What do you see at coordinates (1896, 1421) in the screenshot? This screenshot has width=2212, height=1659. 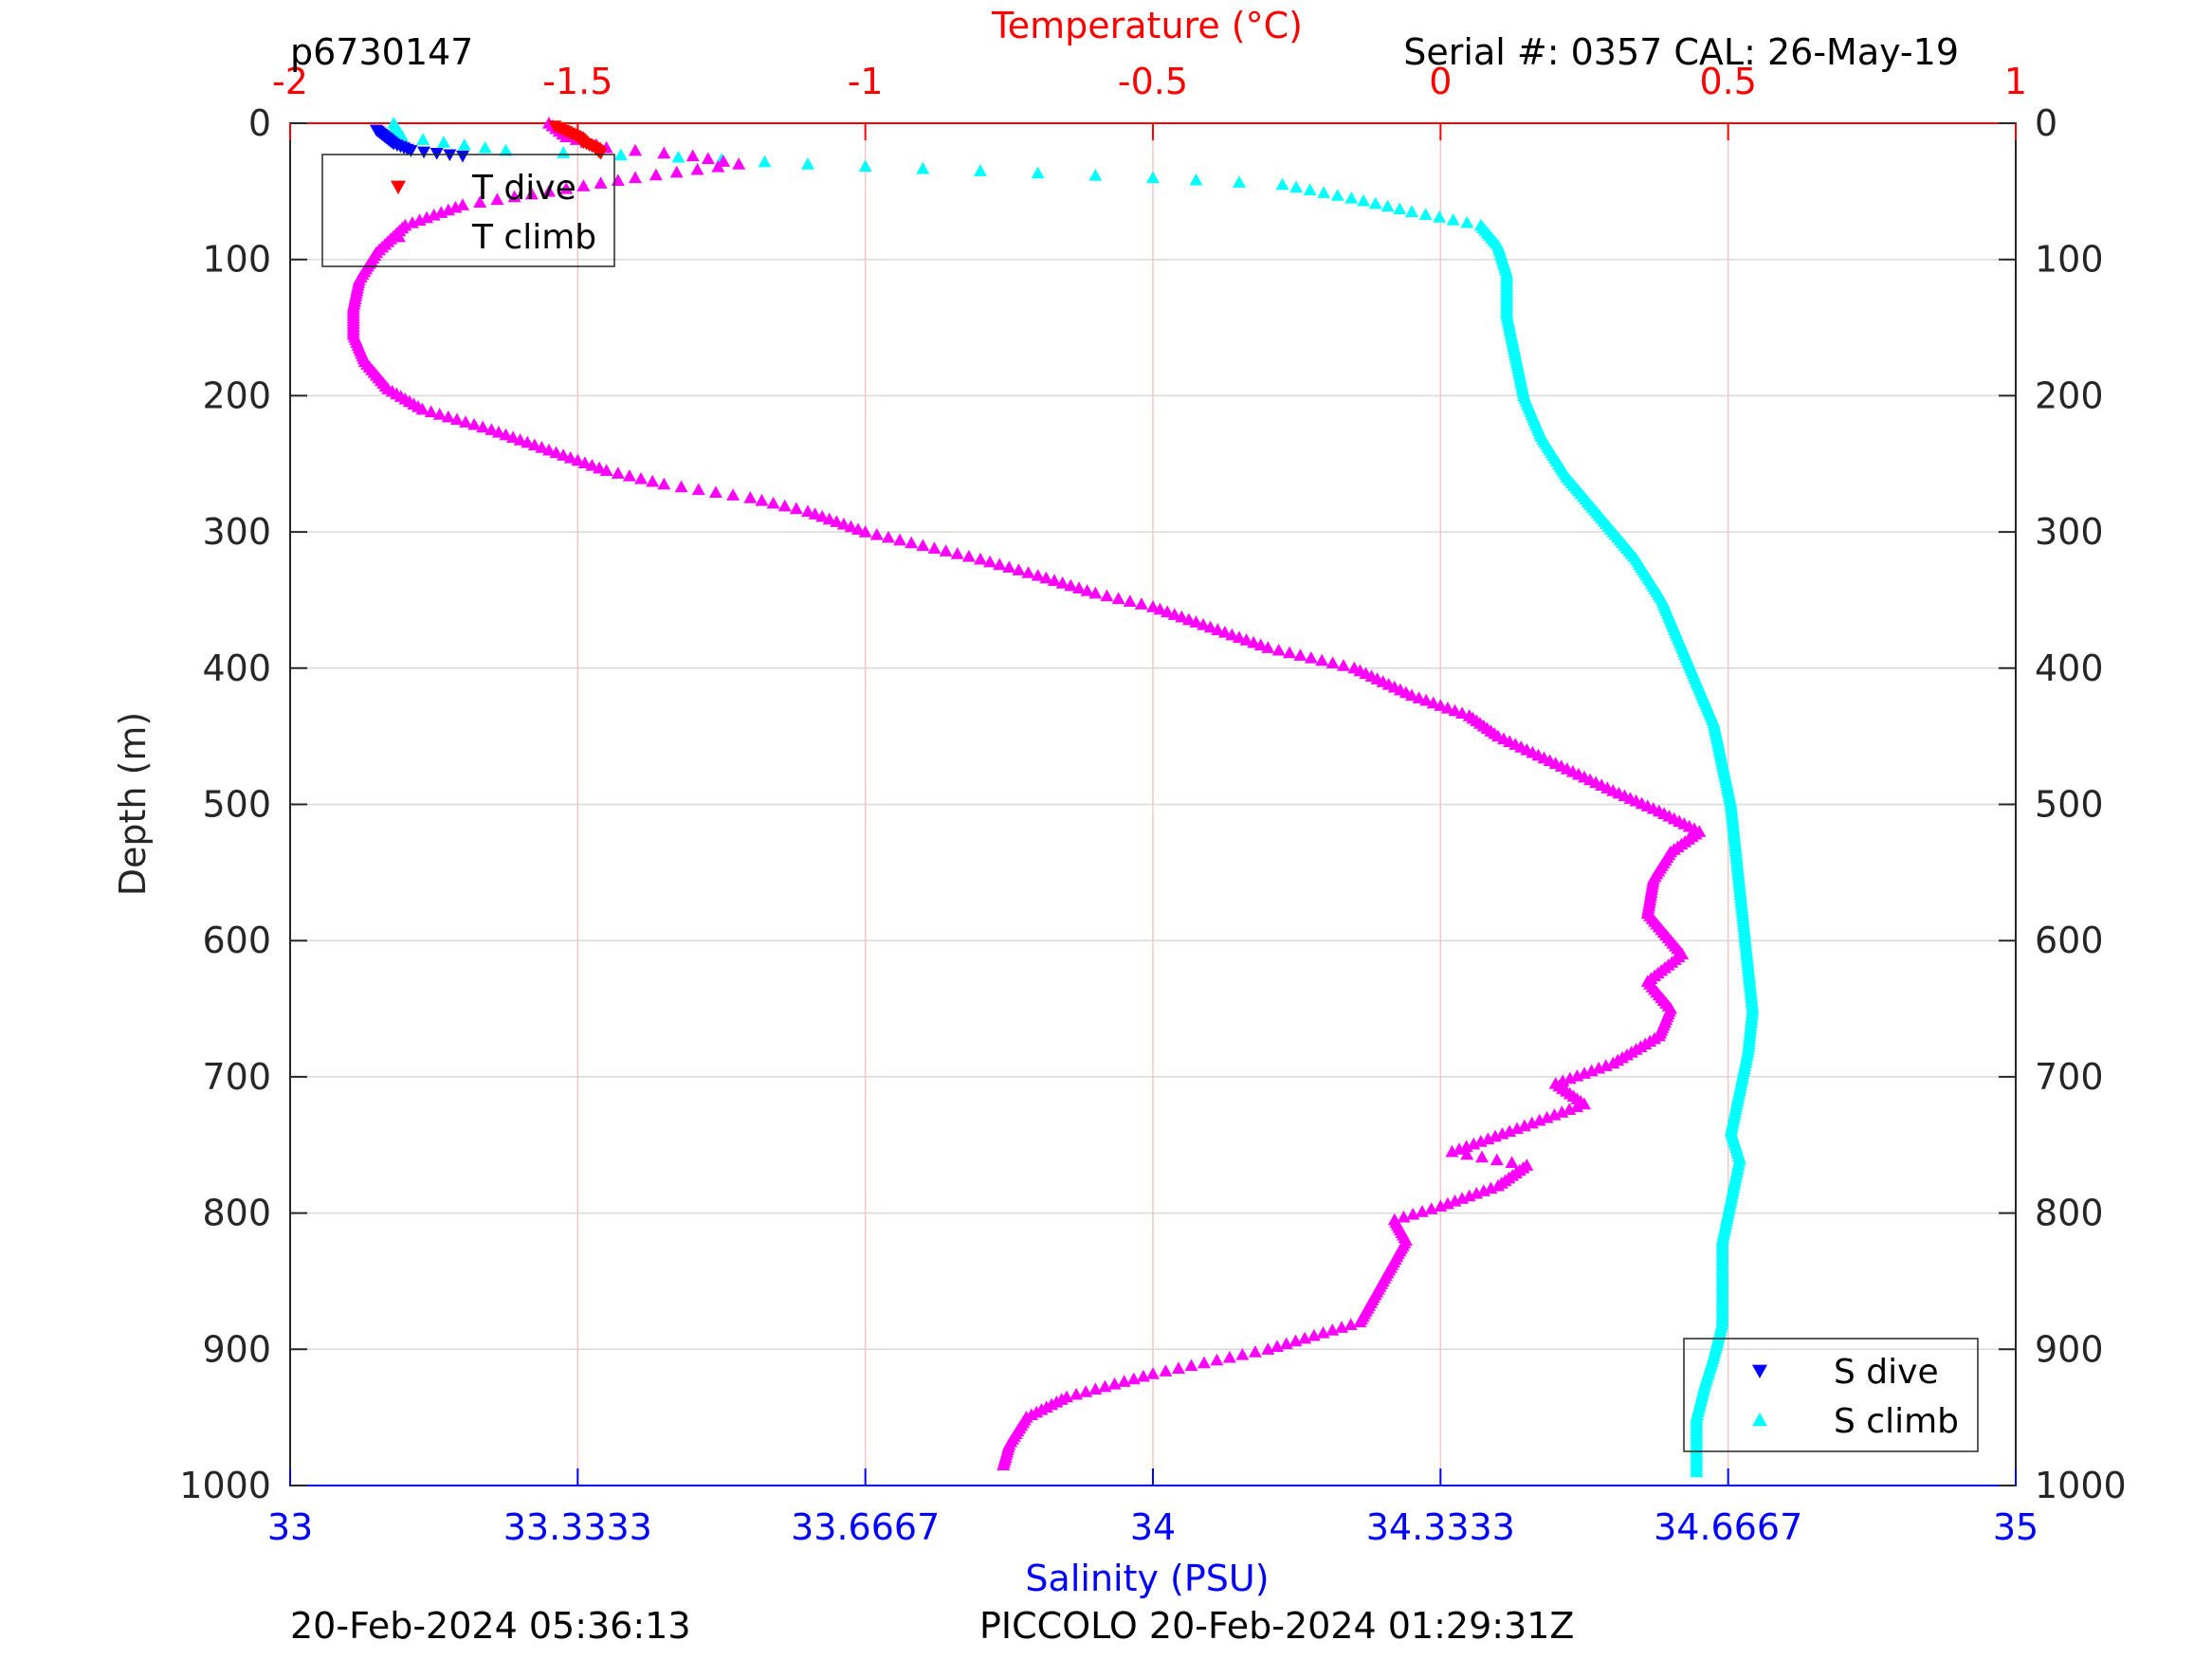 I see `legend-s-climb-label: S climb` at bounding box center [1896, 1421].